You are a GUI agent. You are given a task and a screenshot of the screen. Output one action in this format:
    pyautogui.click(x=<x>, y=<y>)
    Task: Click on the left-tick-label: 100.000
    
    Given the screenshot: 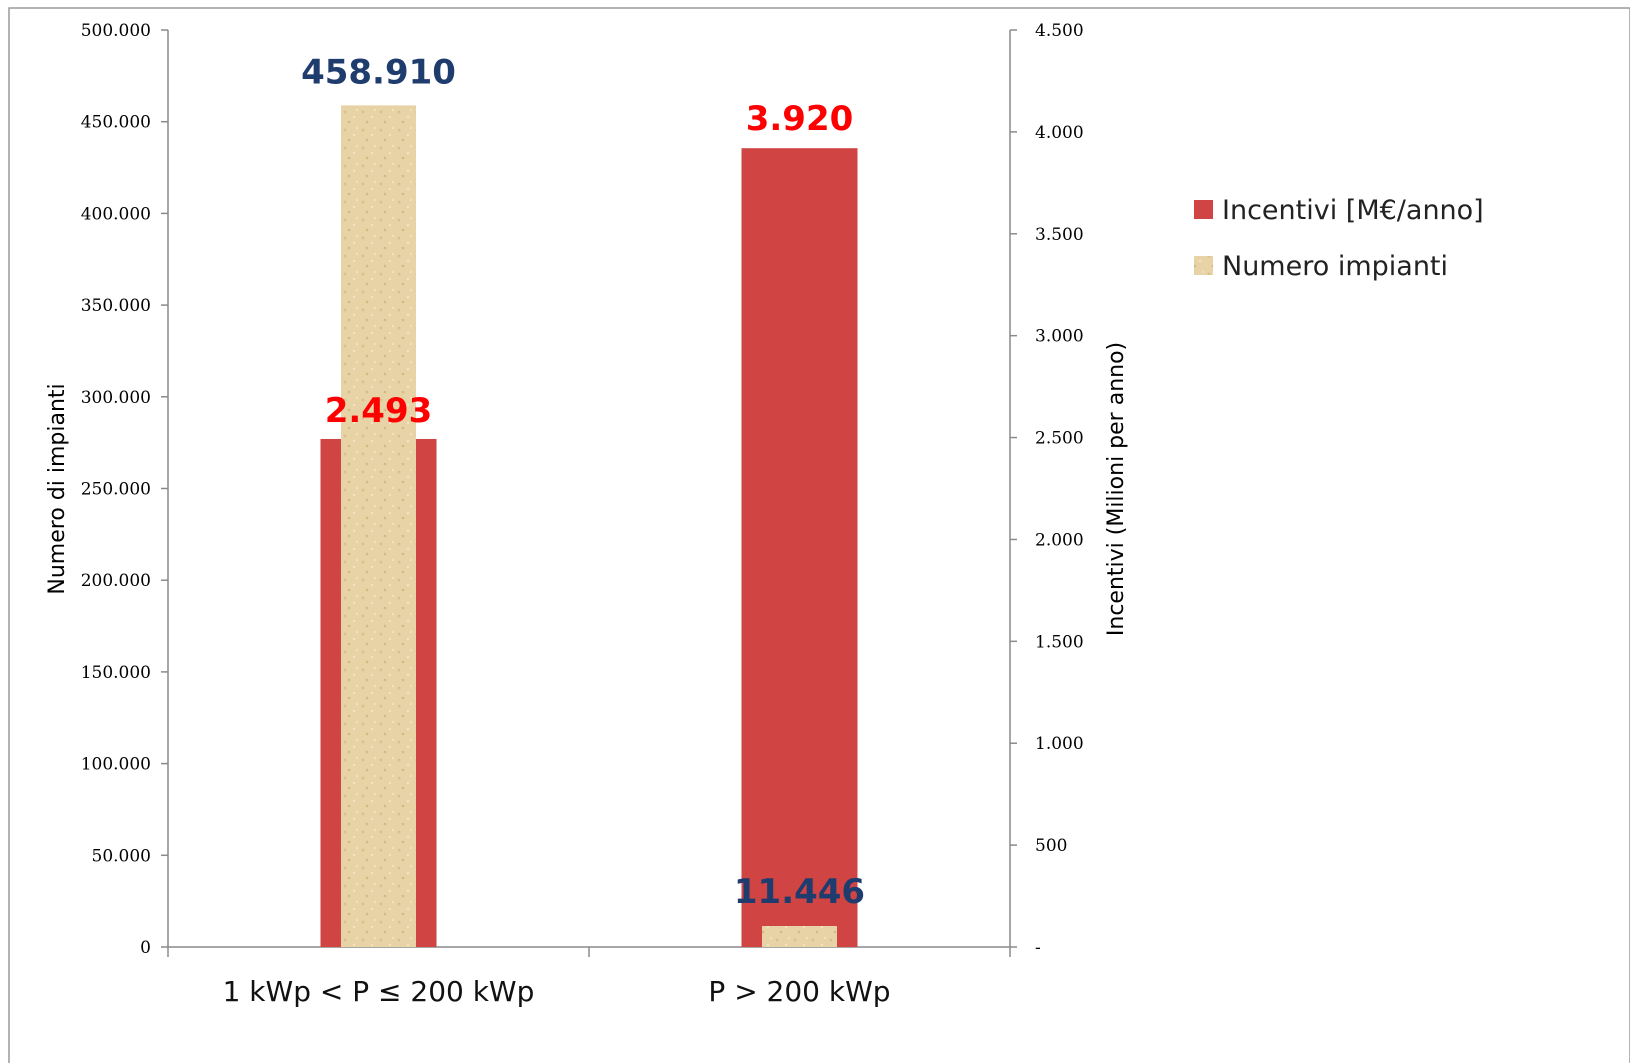 What is the action you would take?
    pyautogui.click(x=116, y=765)
    